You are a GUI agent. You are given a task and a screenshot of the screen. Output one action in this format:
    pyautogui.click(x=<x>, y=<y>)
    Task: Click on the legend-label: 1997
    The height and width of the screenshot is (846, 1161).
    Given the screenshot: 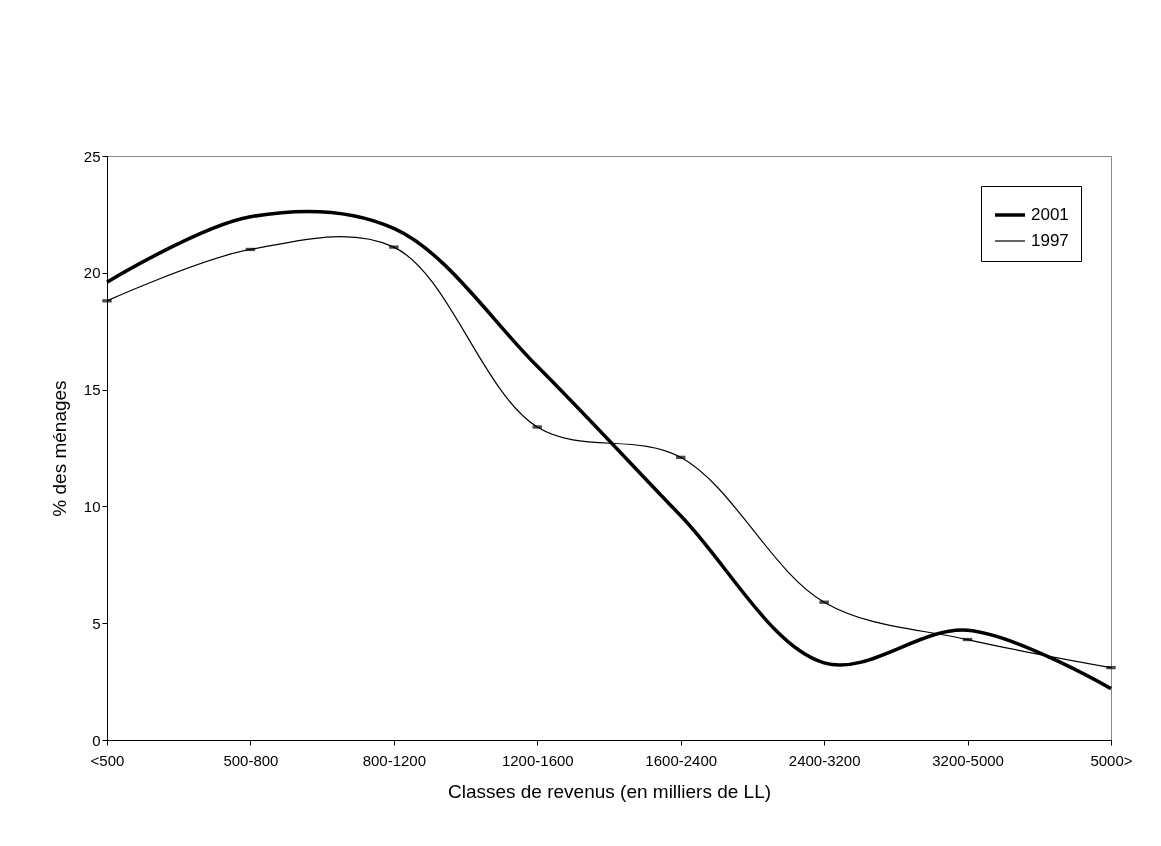 What is the action you would take?
    pyautogui.click(x=1050, y=240)
    